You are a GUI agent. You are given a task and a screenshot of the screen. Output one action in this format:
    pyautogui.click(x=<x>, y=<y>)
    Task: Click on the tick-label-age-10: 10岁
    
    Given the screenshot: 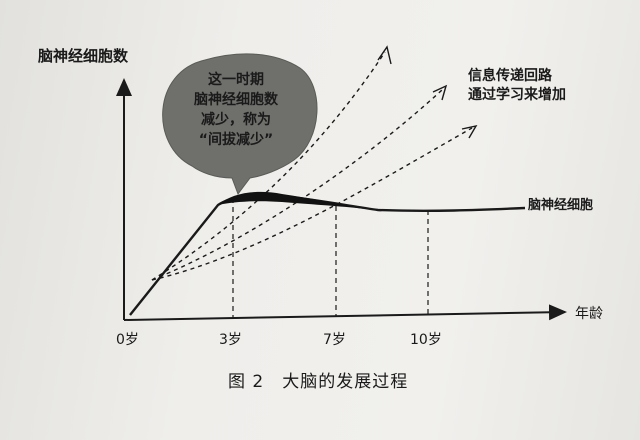 What is the action you would take?
    pyautogui.click(x=426, y=340)
    